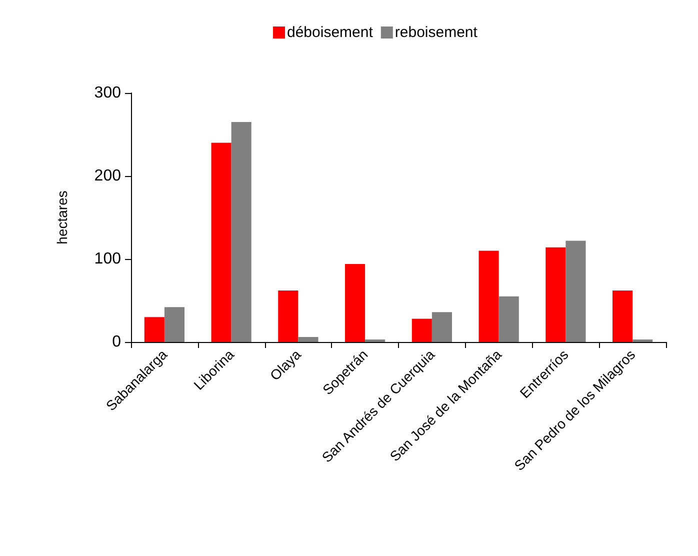 The width and height of the screenshot is (698, 556). Describe the element at coordinates (117, 342) in the screenshot. I see `y-tick-label: 0` at that location.